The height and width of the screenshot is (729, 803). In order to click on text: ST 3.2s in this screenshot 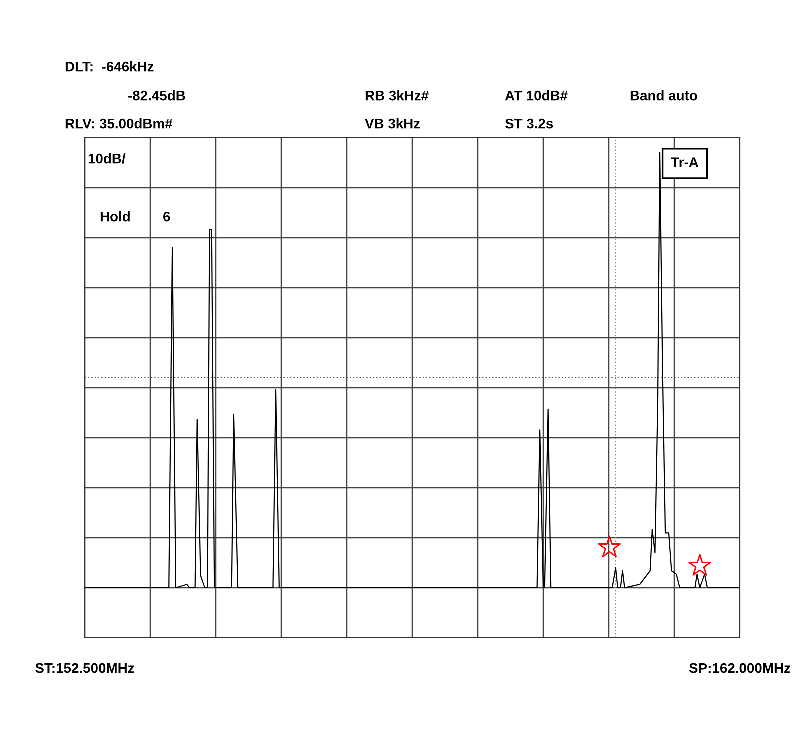, I will do `click(529, 123)`.